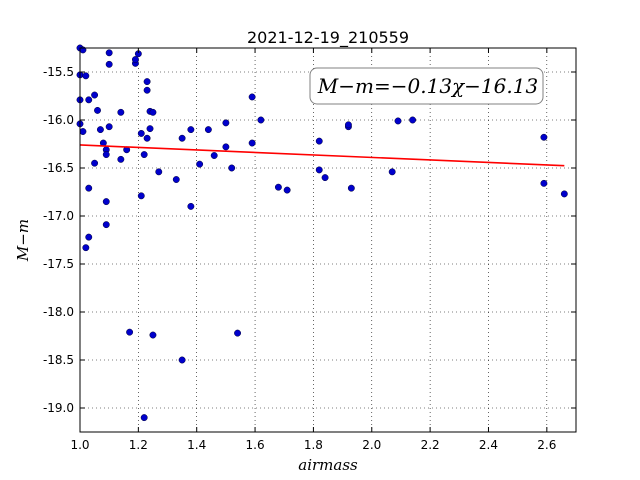 Image resolution: width=640 pixels, height=480 pixels. What do you see at coordinates (255, 445) in the screenshot?
I see `x-tick-label: 1.6` at bounding box center [255, 445].